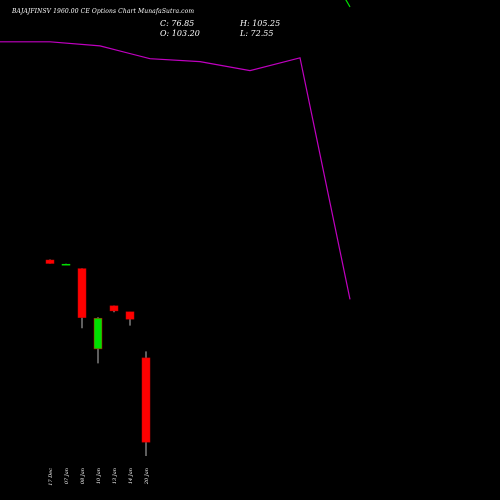  Describe the element at coordinates (177, 23) in the screenshot. I see `close-value: C: 76.85` at that location.